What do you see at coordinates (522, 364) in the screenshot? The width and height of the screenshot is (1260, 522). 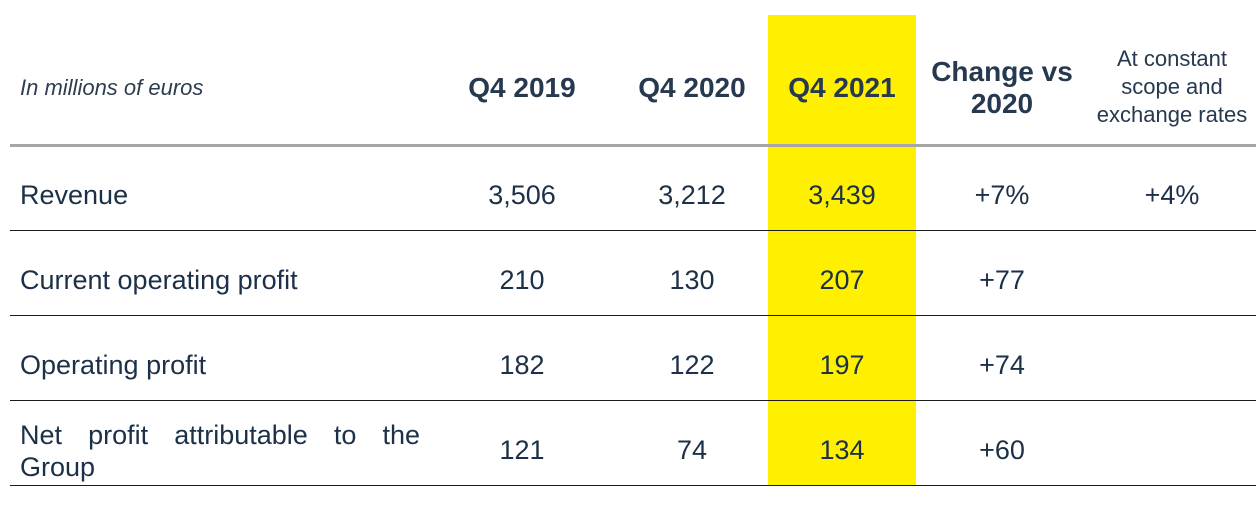 I see `cell-q4-2019: 182` at bounding box center [522, 364].